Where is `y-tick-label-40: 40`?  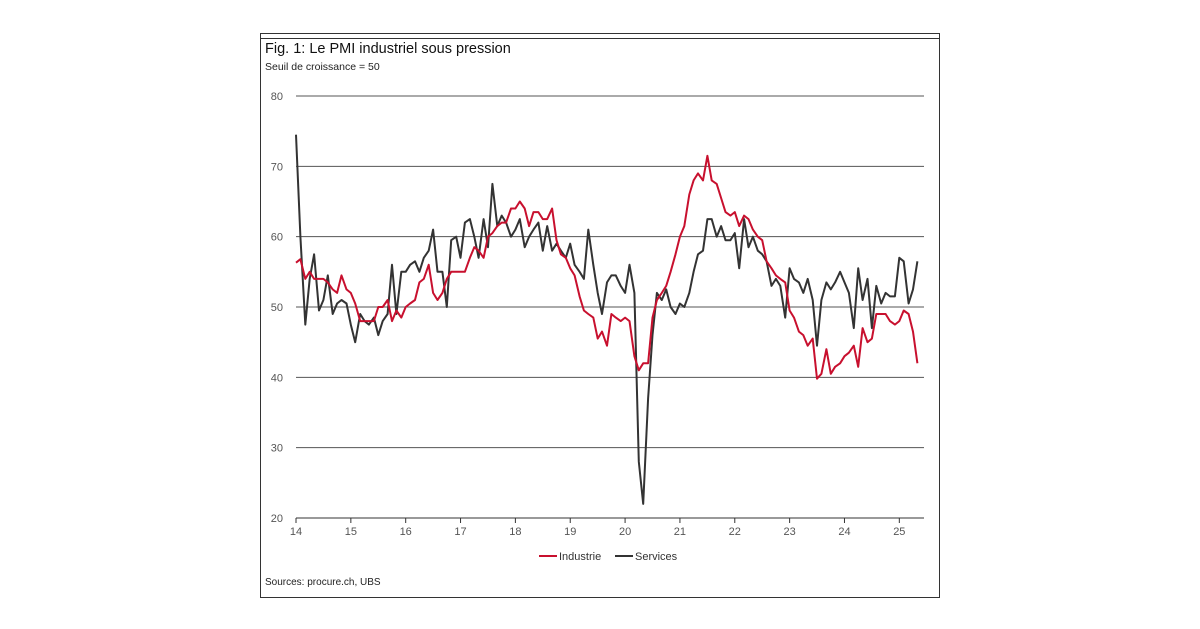 y-tick-label-40: 40 is located at coordinates (277, 378).